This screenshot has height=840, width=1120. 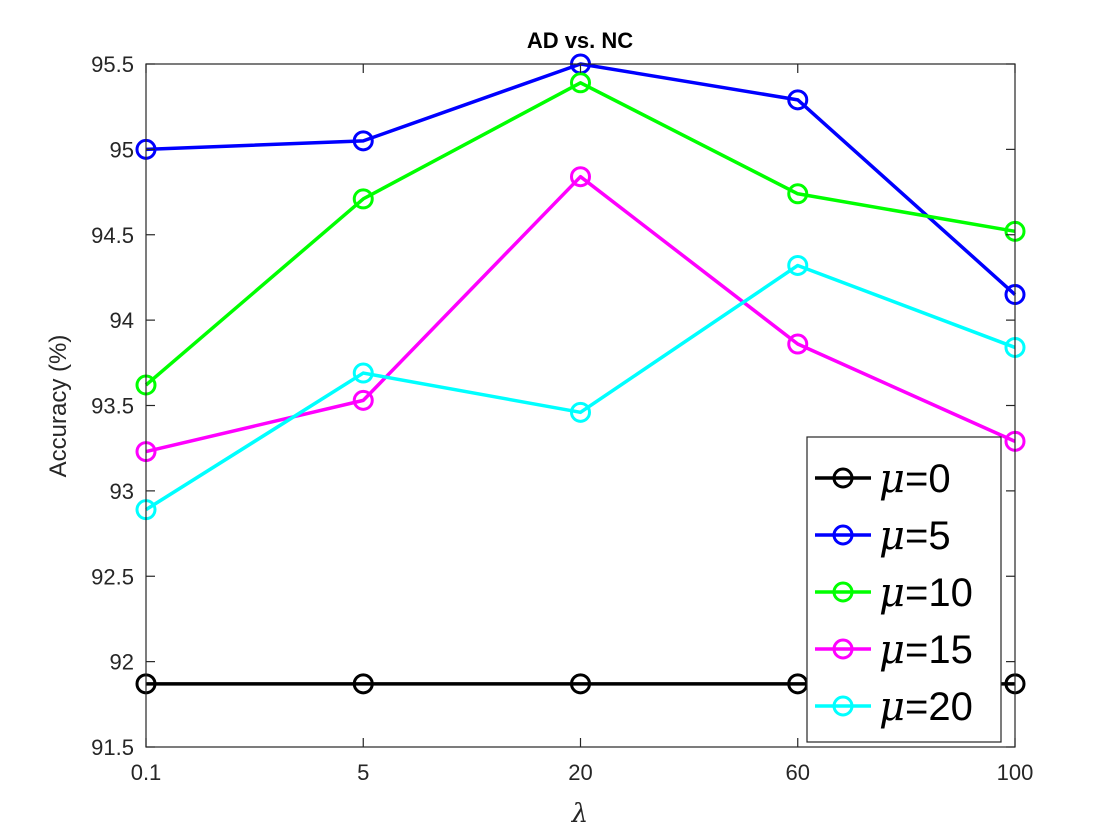 I want to click on x-tick-label: 5, so click(x=363, y=772).